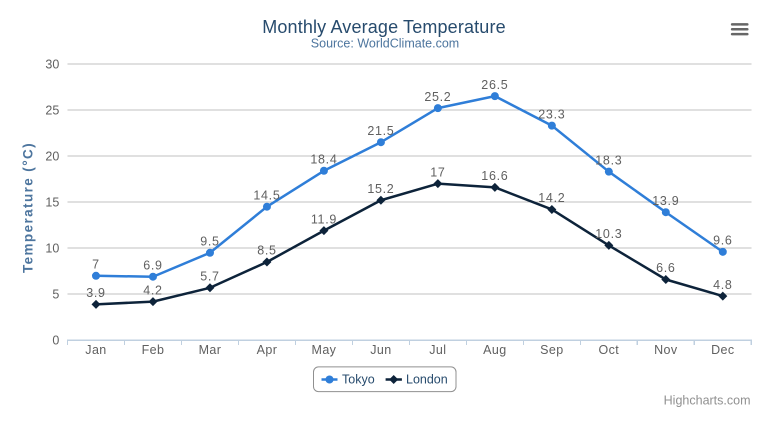 The width and height of the screenshot is (769, 421). Describe the element at coordinates (437, 172) in the screenshot. I see `svg-text: 17` at that location.